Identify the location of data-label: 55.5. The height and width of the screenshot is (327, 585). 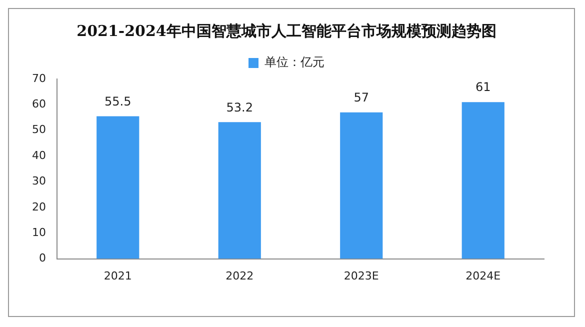
(118, 101).